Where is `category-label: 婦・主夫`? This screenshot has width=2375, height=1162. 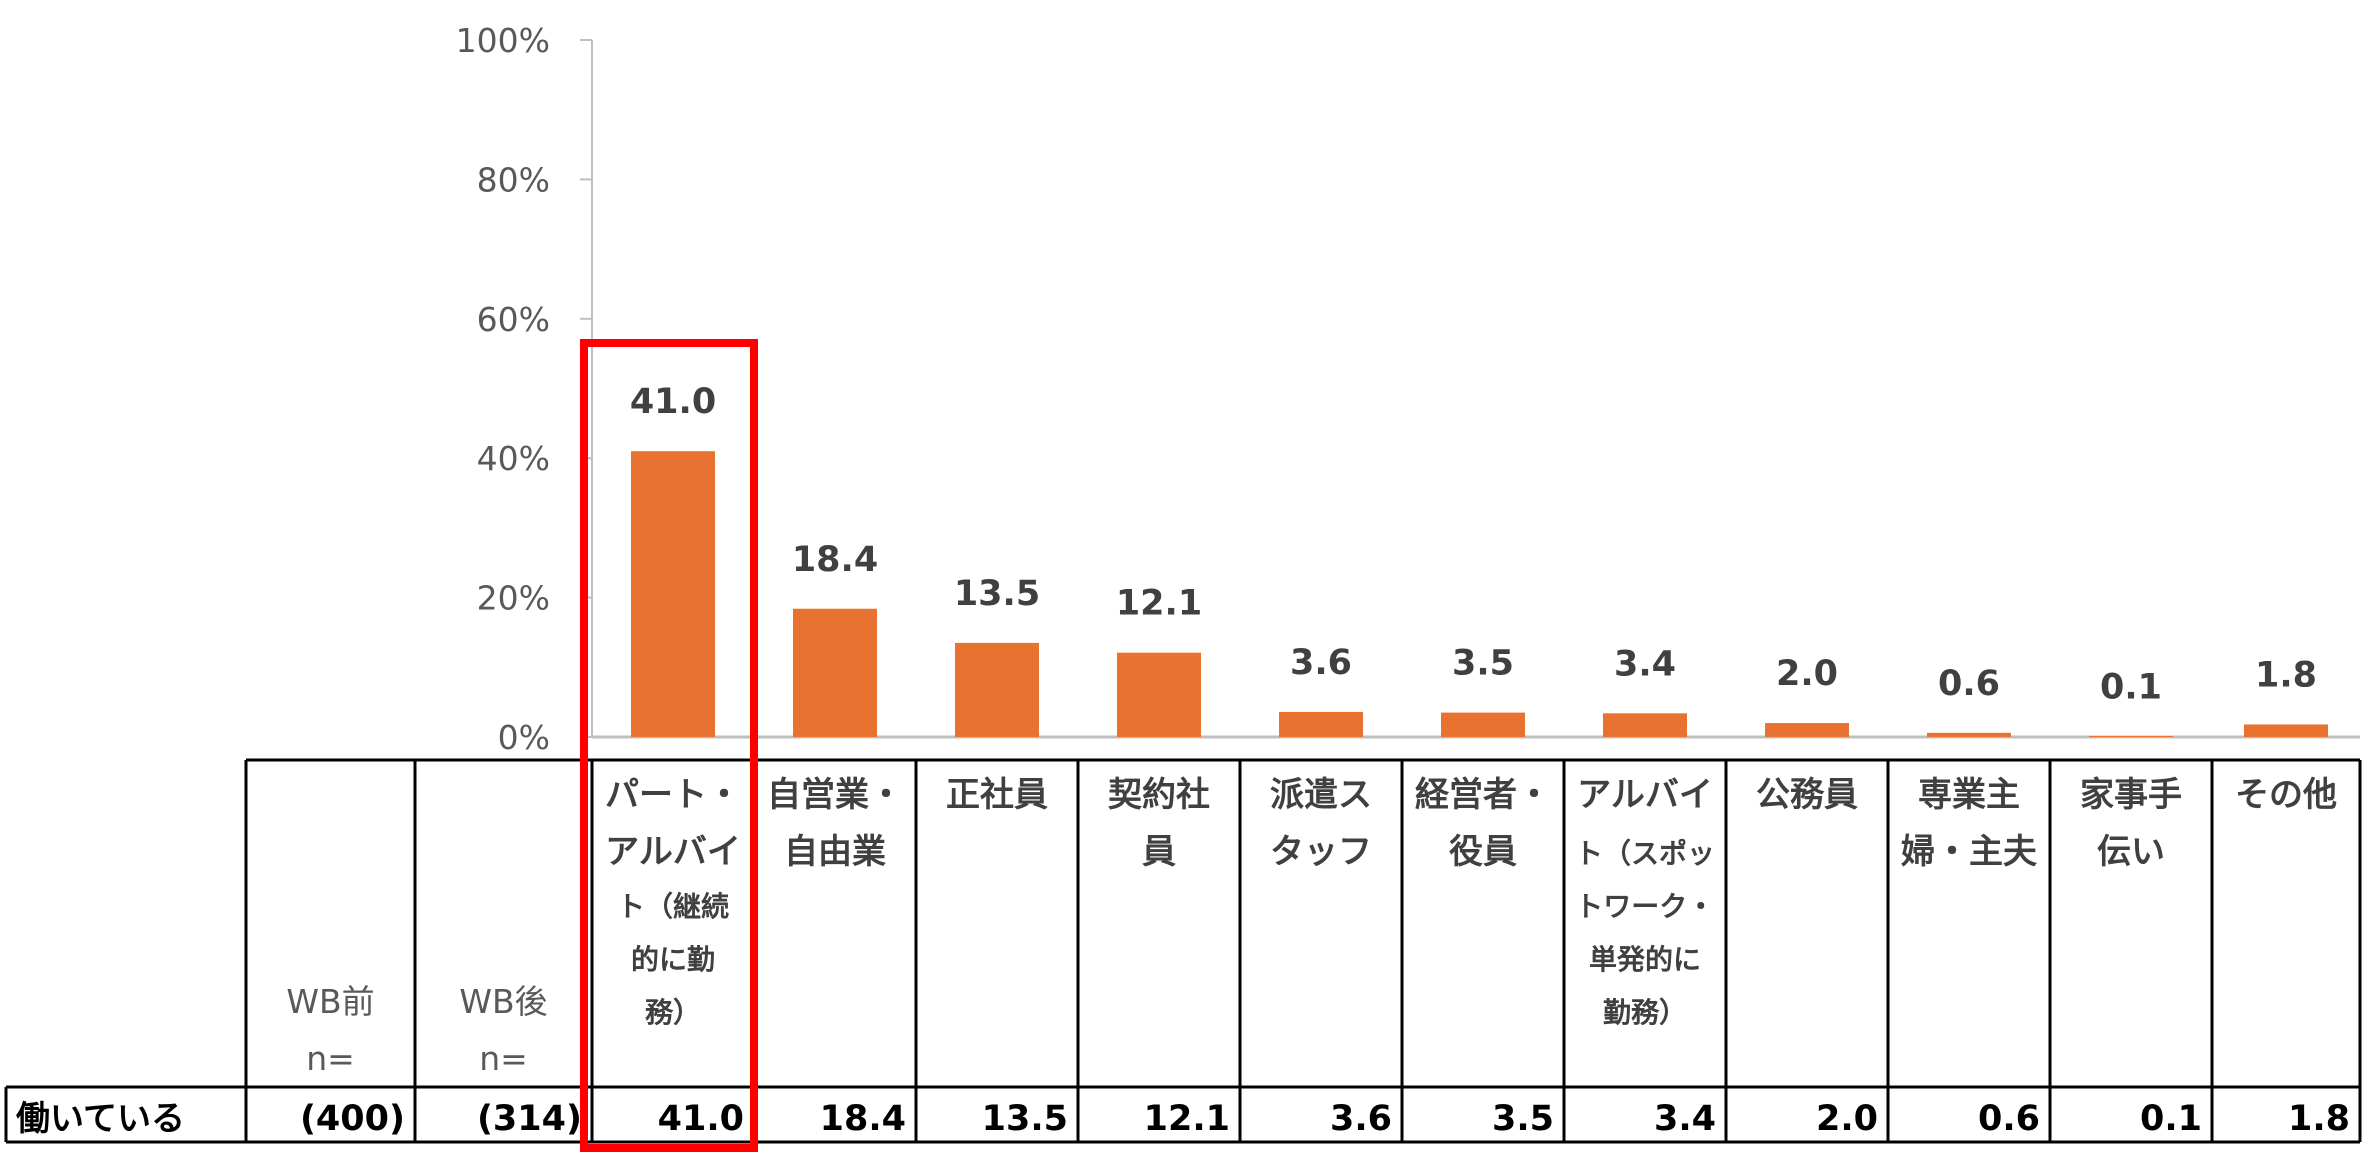 category-label: 婦・主夫 is located at coordinates (1969, 852).